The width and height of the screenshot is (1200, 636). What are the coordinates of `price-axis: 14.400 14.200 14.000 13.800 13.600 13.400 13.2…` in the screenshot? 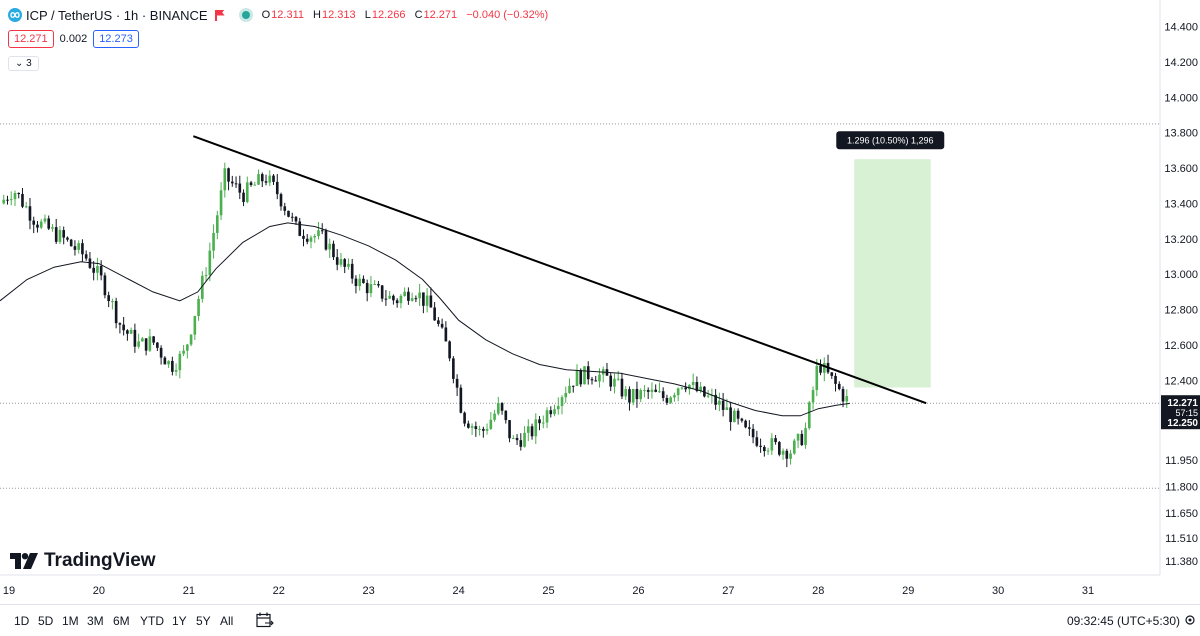 It's located at (1180, 295).